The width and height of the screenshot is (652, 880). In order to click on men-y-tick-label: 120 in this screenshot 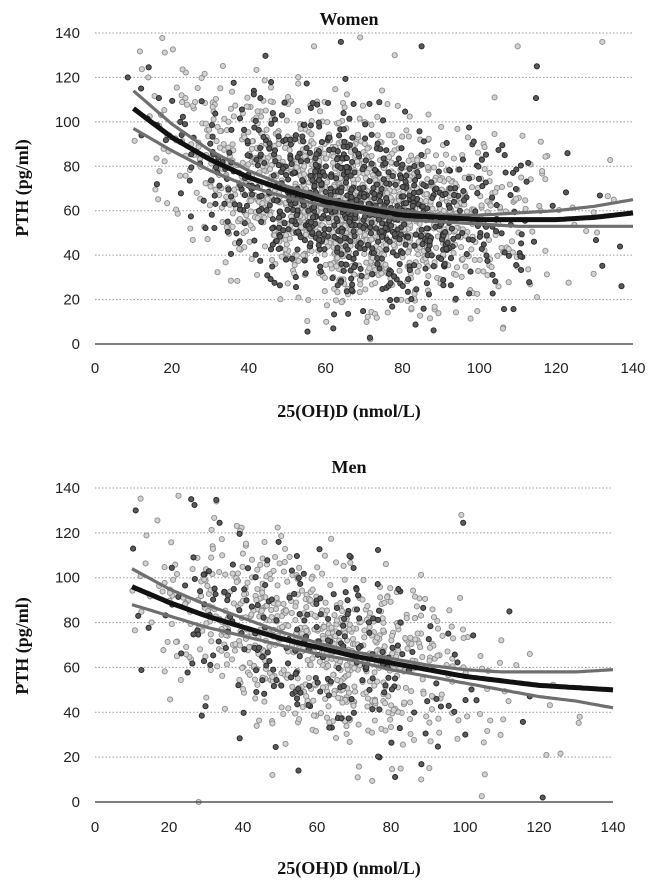, I will do `click(67, 533)`.